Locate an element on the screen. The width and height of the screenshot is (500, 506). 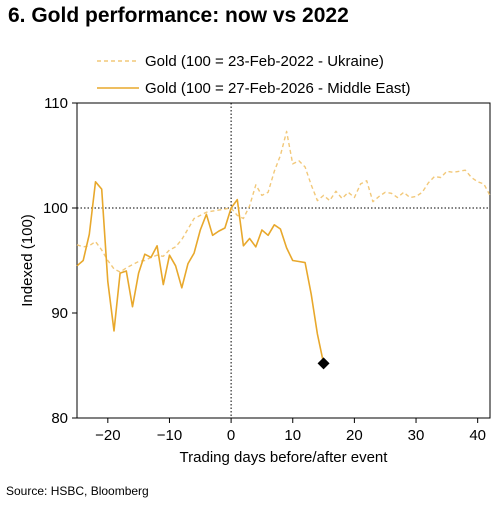
legend-label-2: Gold (100 = 27-Feb-2026 - Middle East) is located at coordinates (278, 88).